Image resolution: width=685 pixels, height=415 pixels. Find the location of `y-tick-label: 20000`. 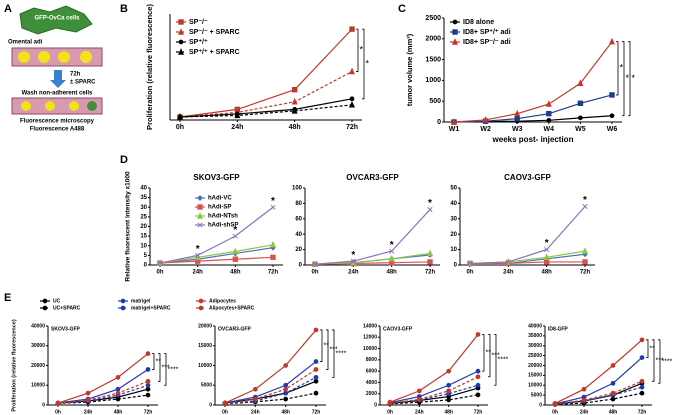

y-tick-label: 20000 is located at coordinates (535, 366).